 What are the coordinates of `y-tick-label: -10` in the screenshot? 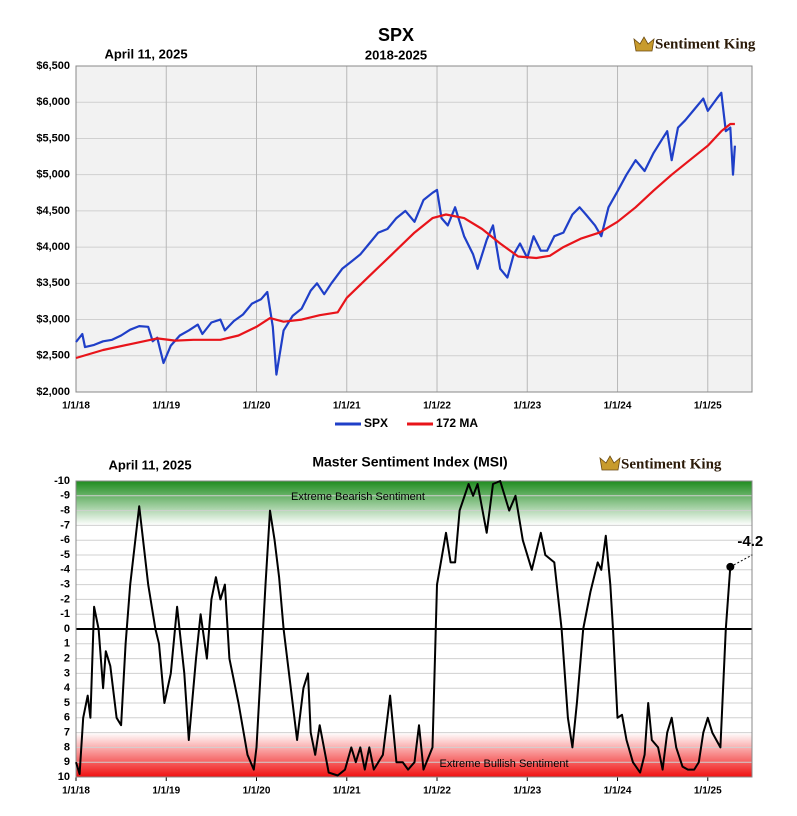 It's located at (62, 481).